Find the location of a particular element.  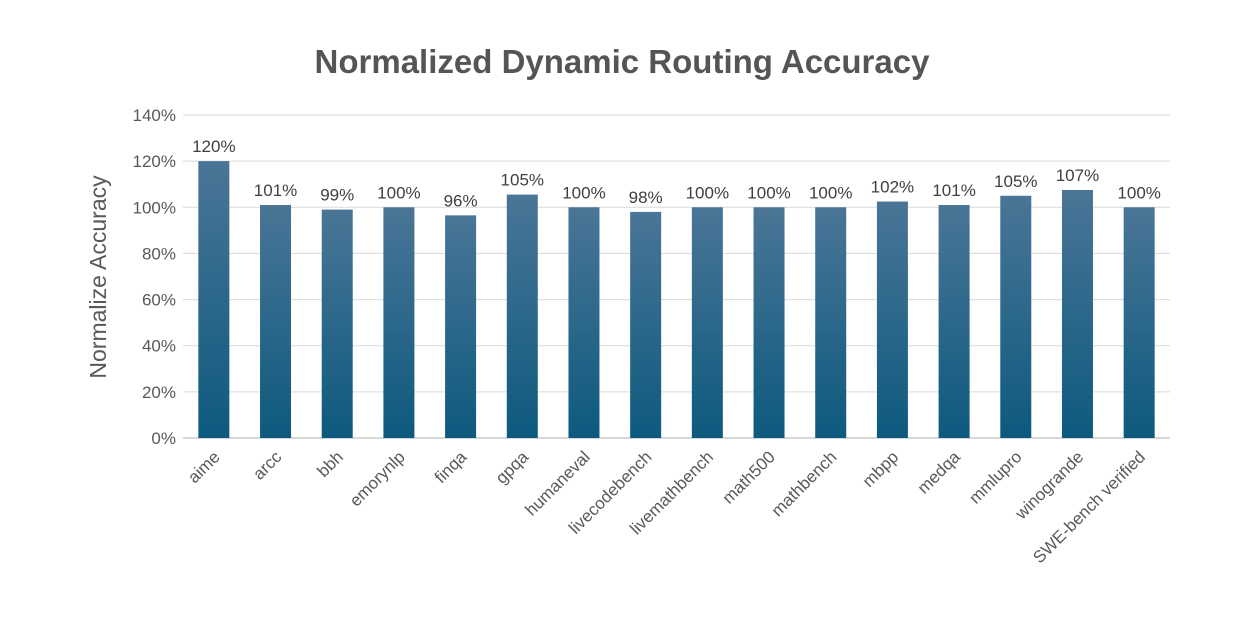

bar-livemathbench is located at coordinates (707, 322).